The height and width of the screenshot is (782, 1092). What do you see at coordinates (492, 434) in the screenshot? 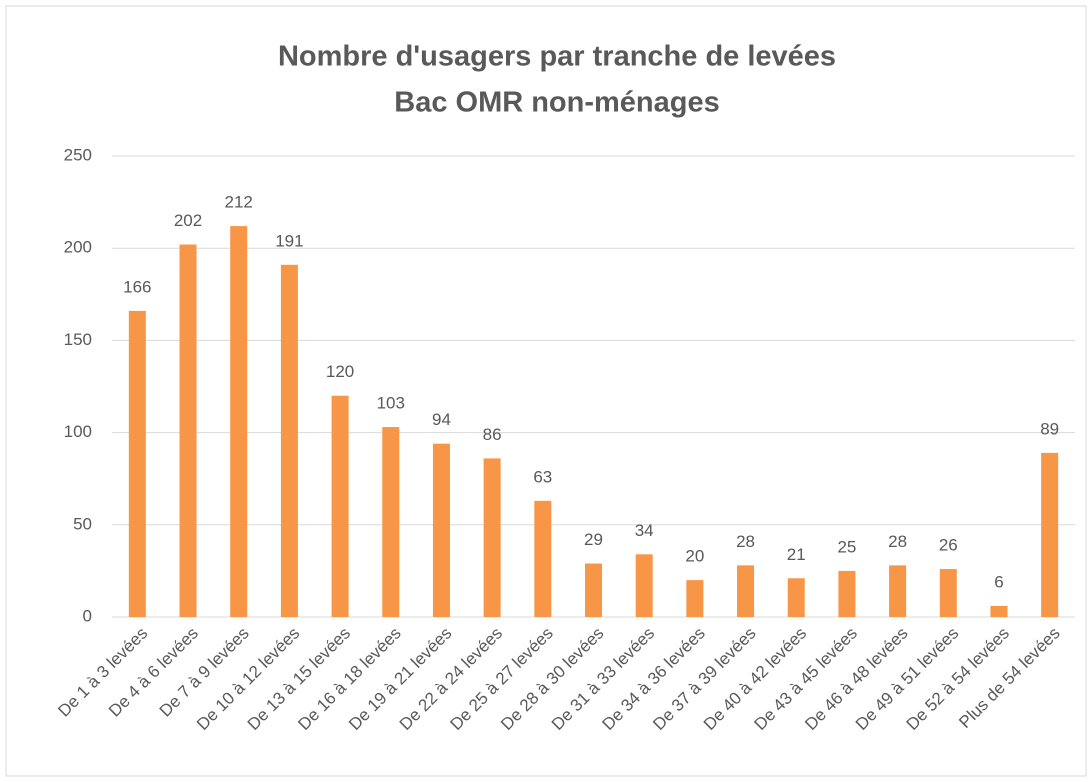
I see `data-label: 86` at bounding box center [492, 434].